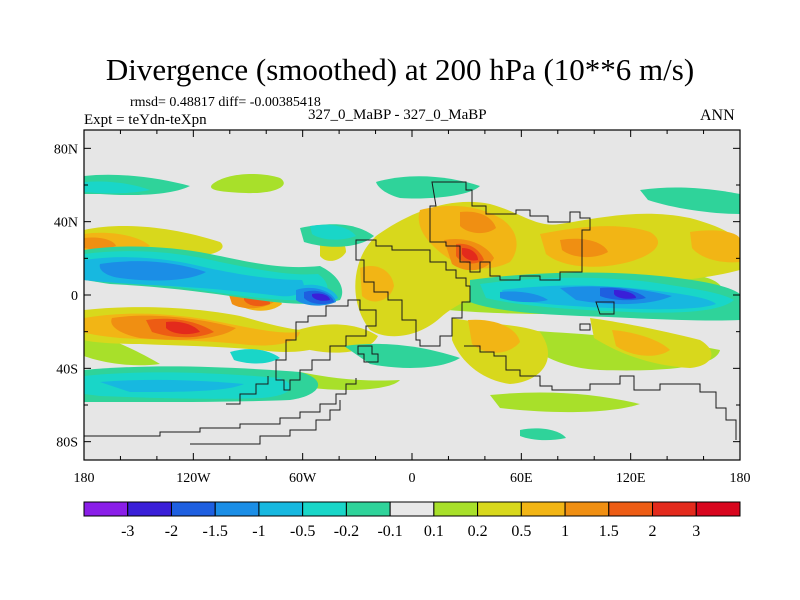 The height and width of the screenshot is (600, 800). I want to click on colorbar-label: 1.5, so click(609, 531).